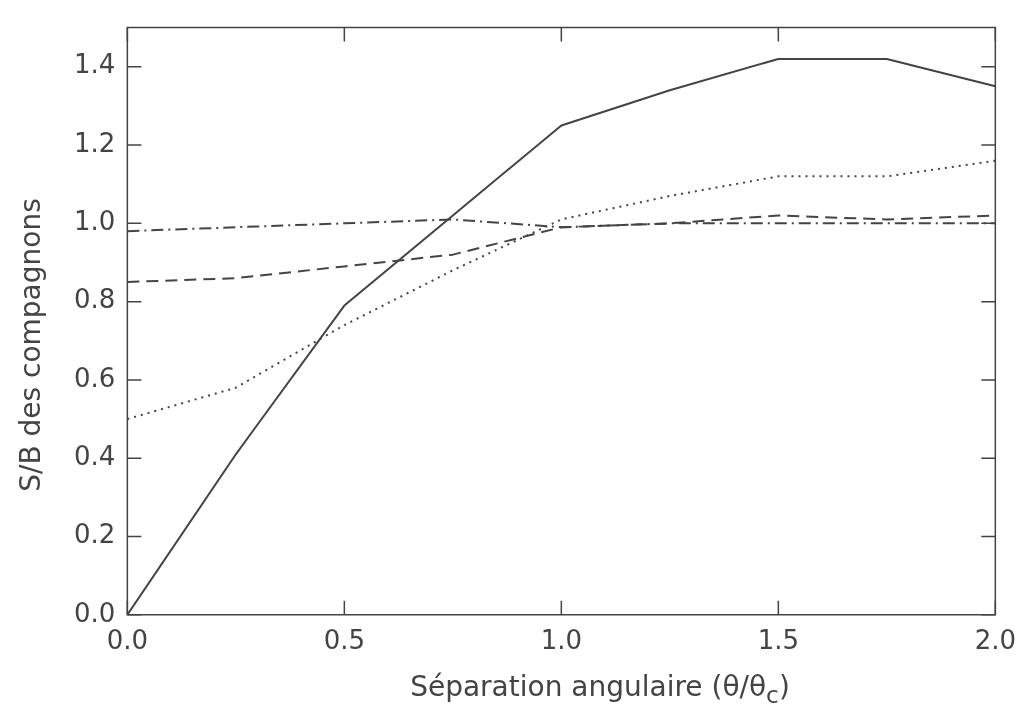 This screenshot has height=725, width=1028. Describe the element at coordinates (995, 640) in the screenshot. I see `x-tick-label: 2.0` at that location.